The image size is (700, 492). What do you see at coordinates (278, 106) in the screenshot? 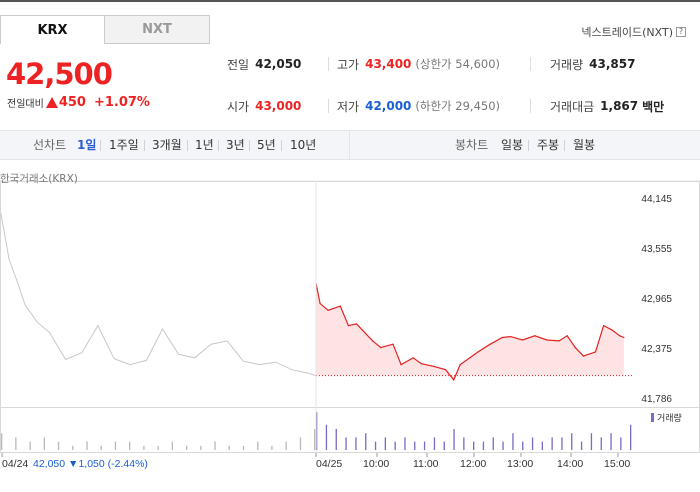
I see `stat-value: 43,000` at bounding box center [278, 106].